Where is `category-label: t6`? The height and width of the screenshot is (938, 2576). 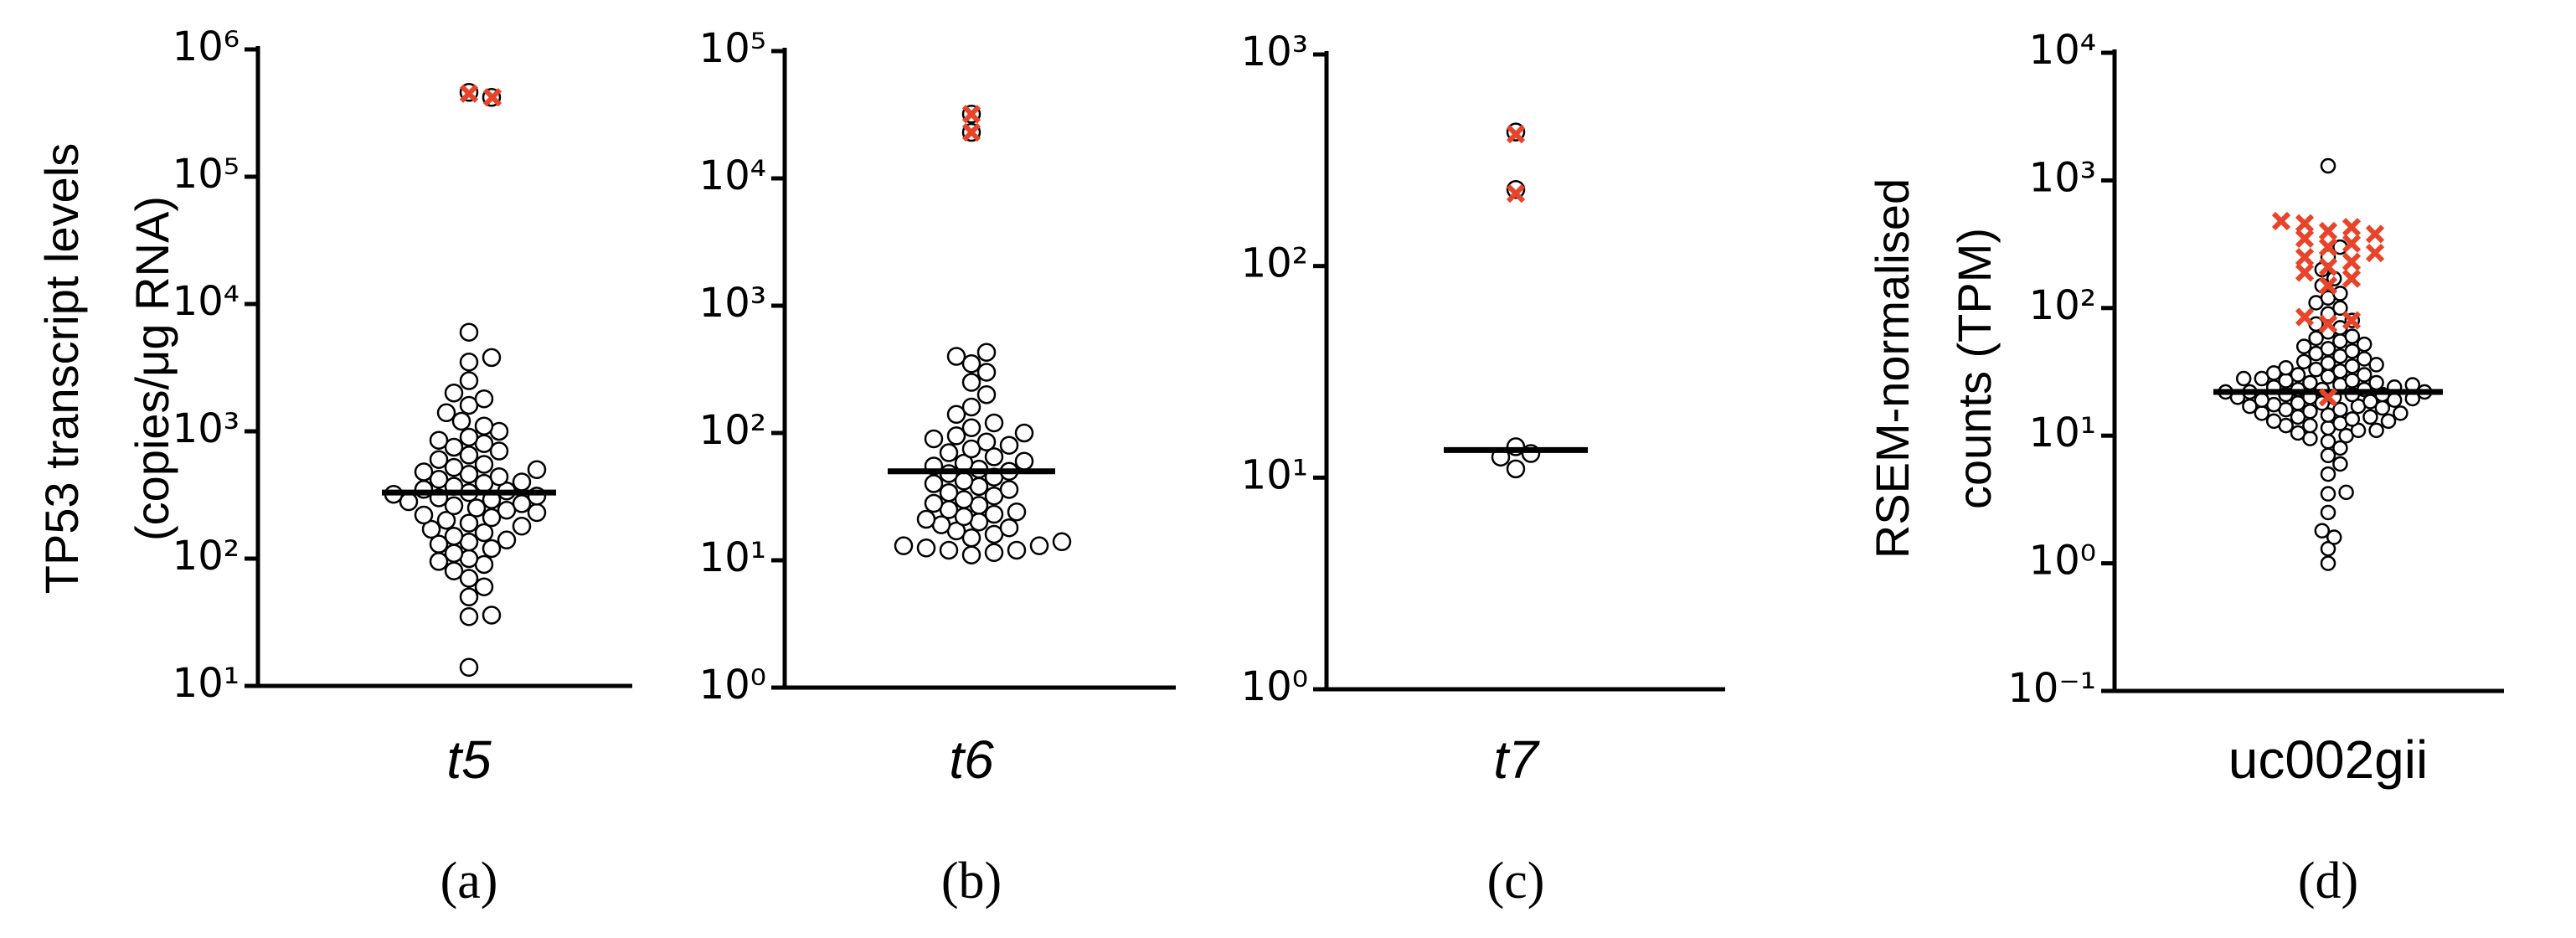
category-label: t6 is located at coordinates (972, 759).